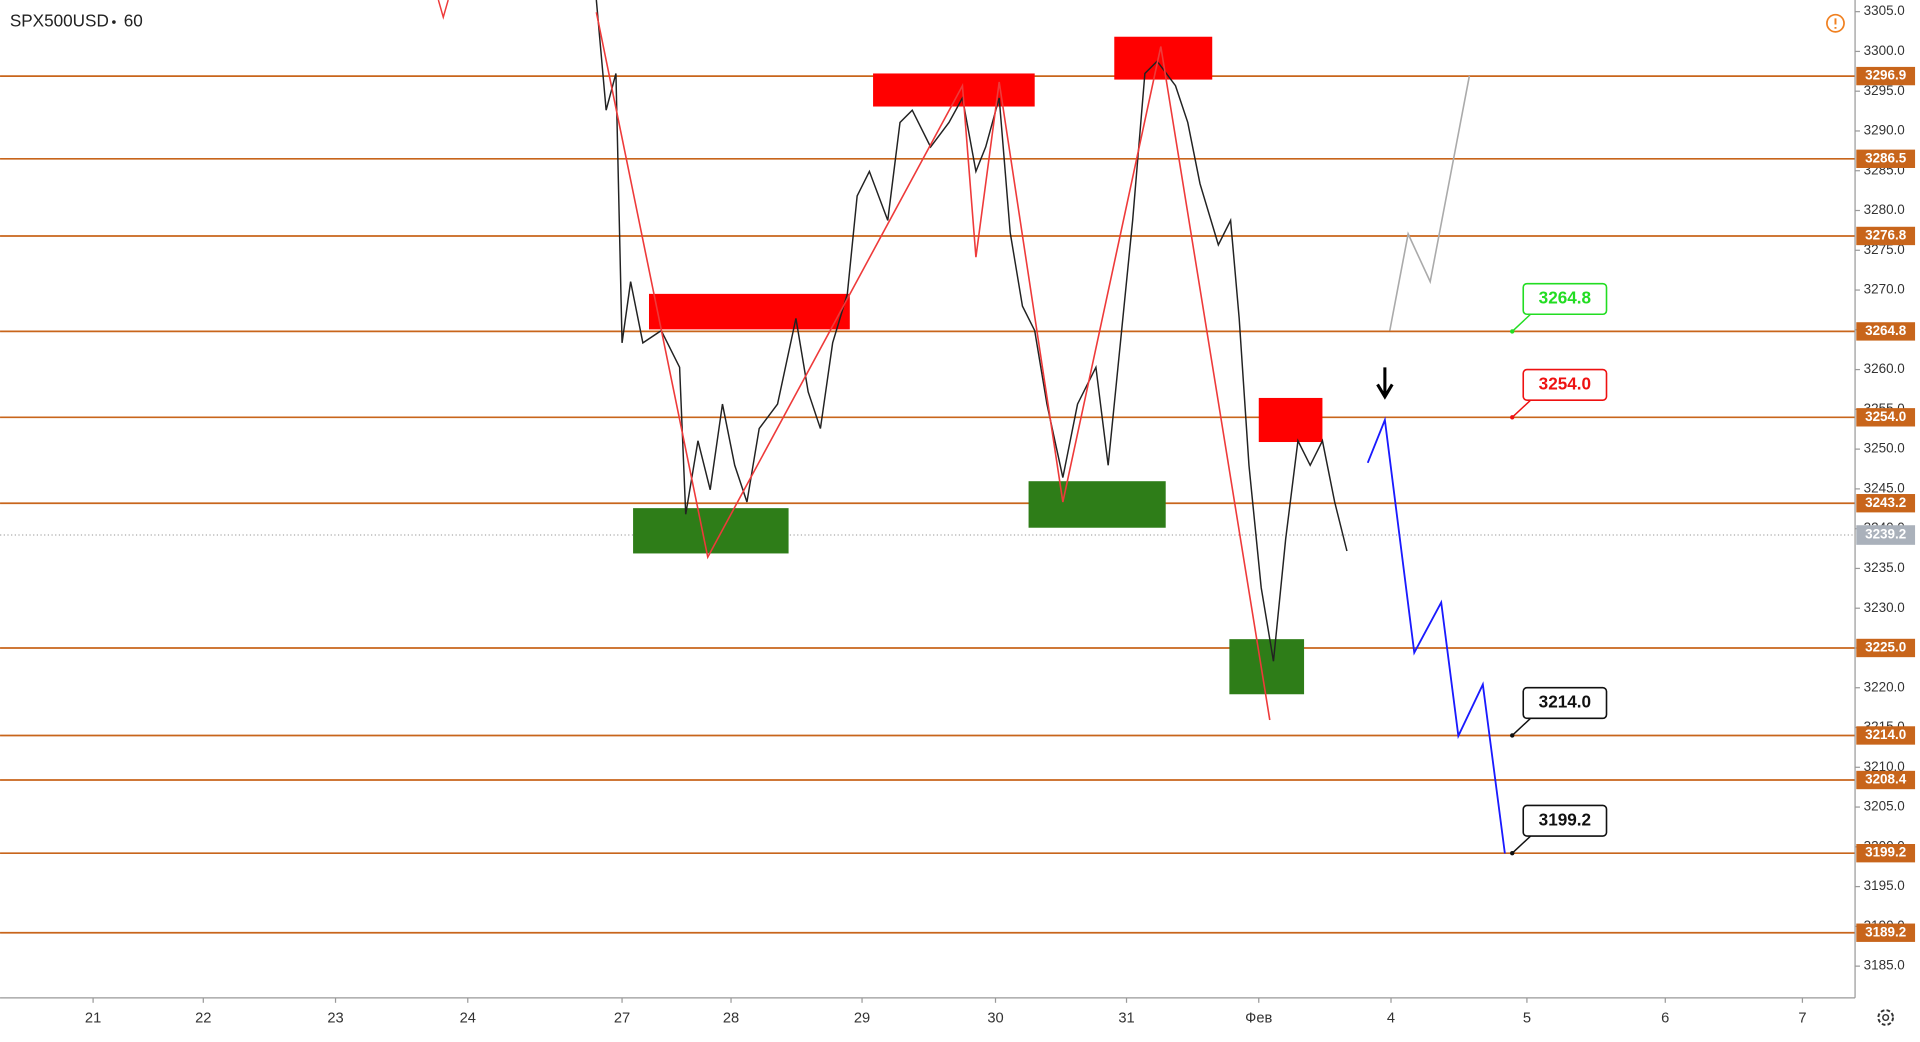 This screenshot has height=1042, width=1920. Describe the element at coordinates (1884, 368) in the screenshot. I see `price-tick-label: 3260.0` at that location.